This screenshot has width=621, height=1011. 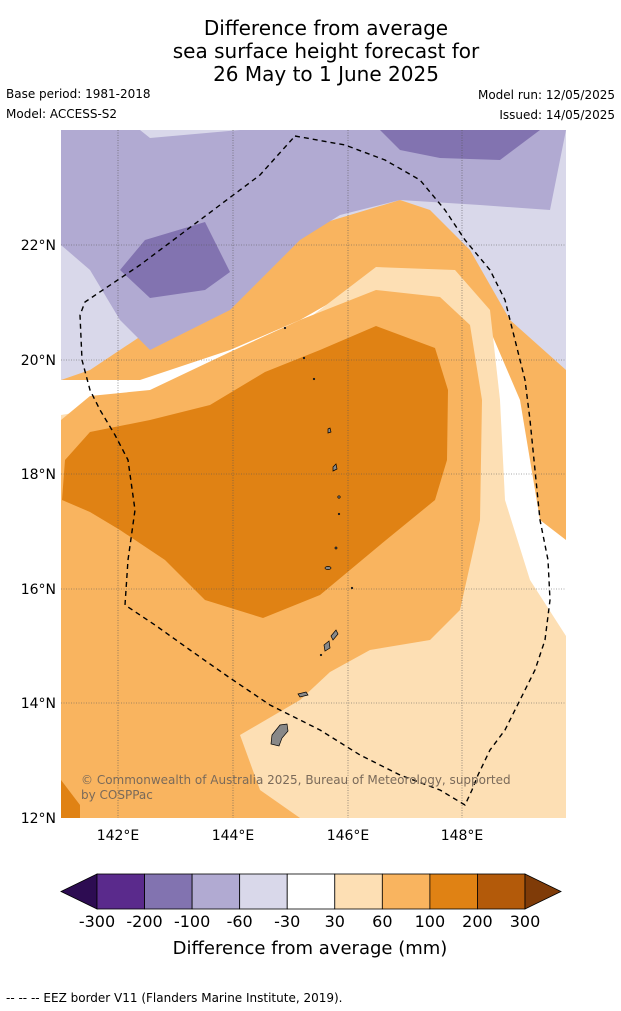 I want to click on island-saipan, so click(x=334, y=635).